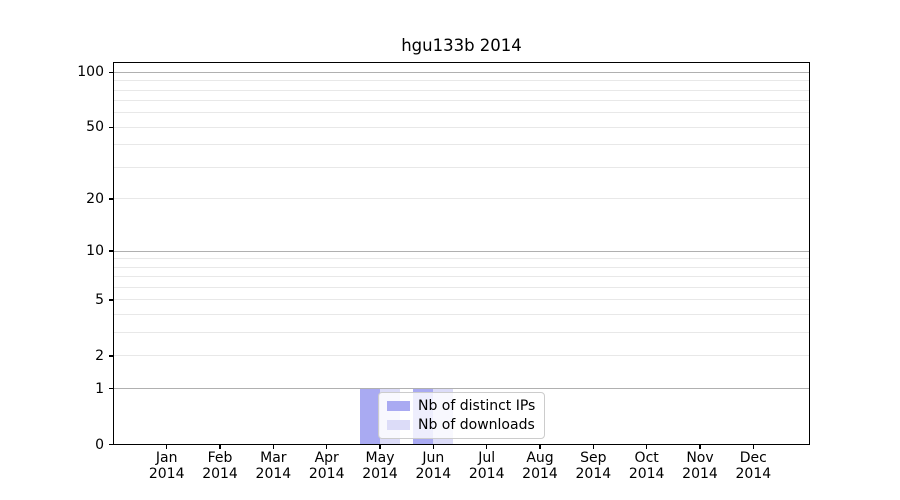  I want to click on x-tick-month: Aug, so click(540, 458).